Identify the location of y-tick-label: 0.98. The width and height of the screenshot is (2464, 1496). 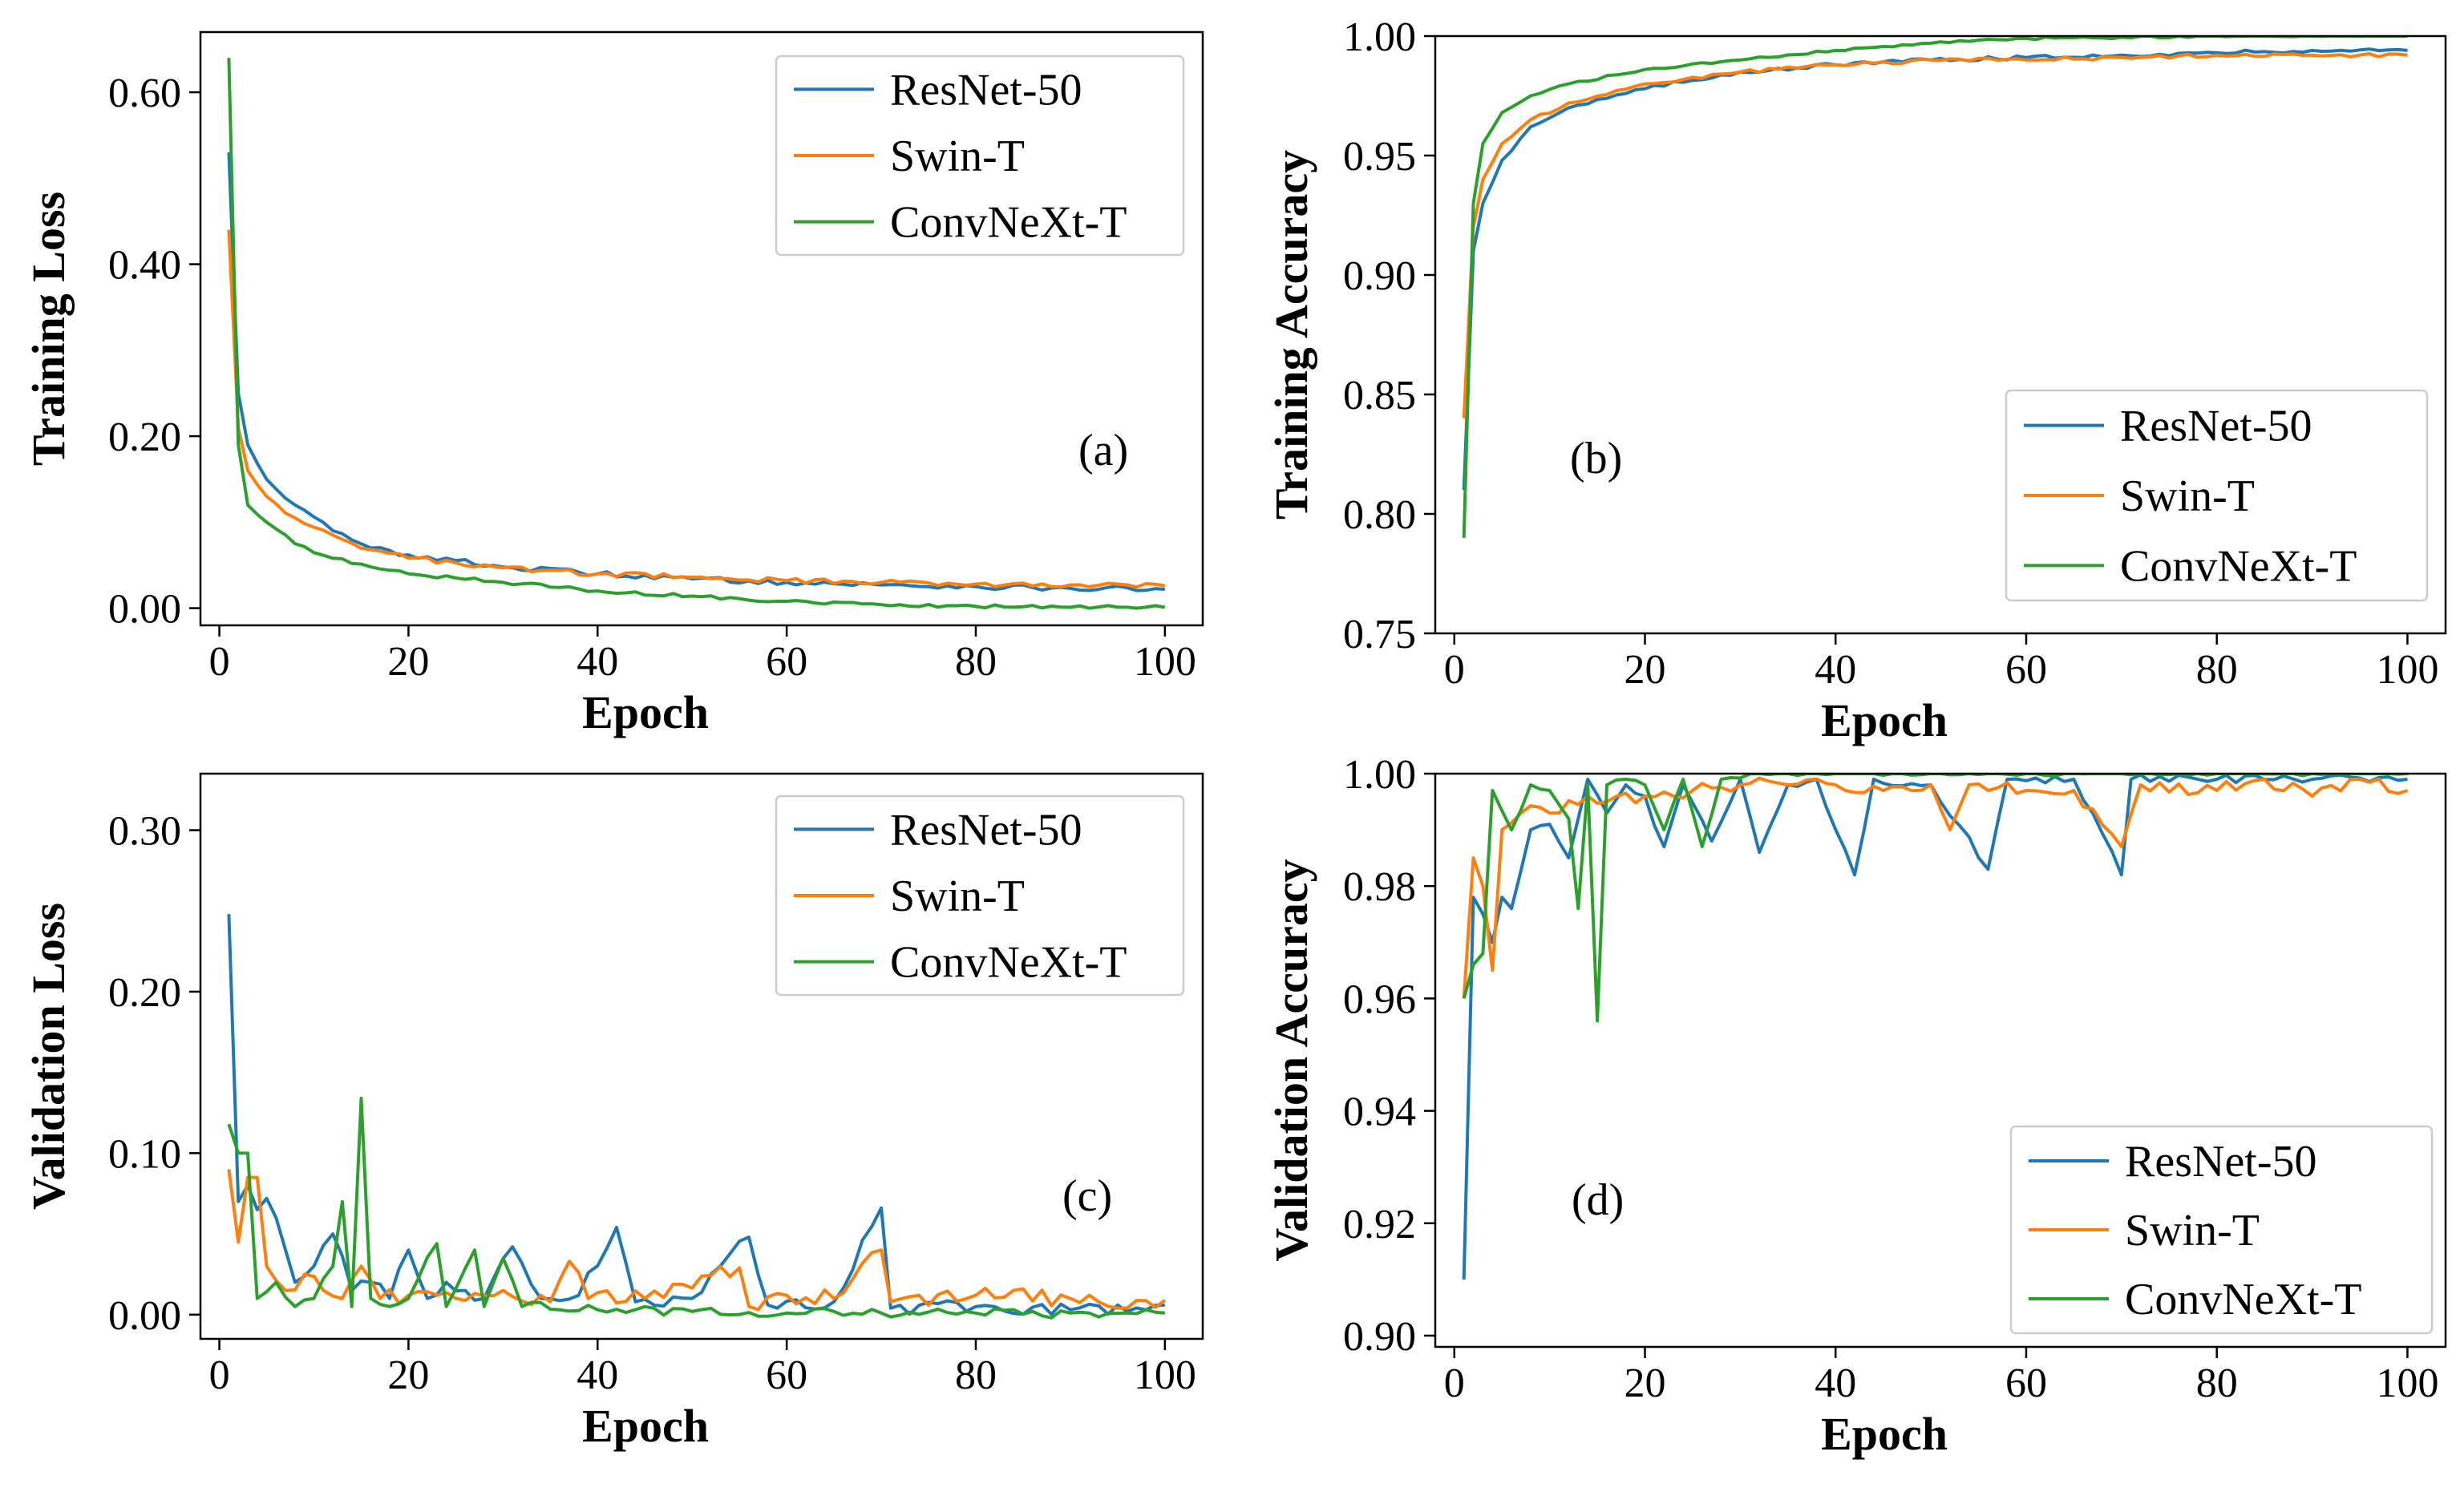
(1379, 887).